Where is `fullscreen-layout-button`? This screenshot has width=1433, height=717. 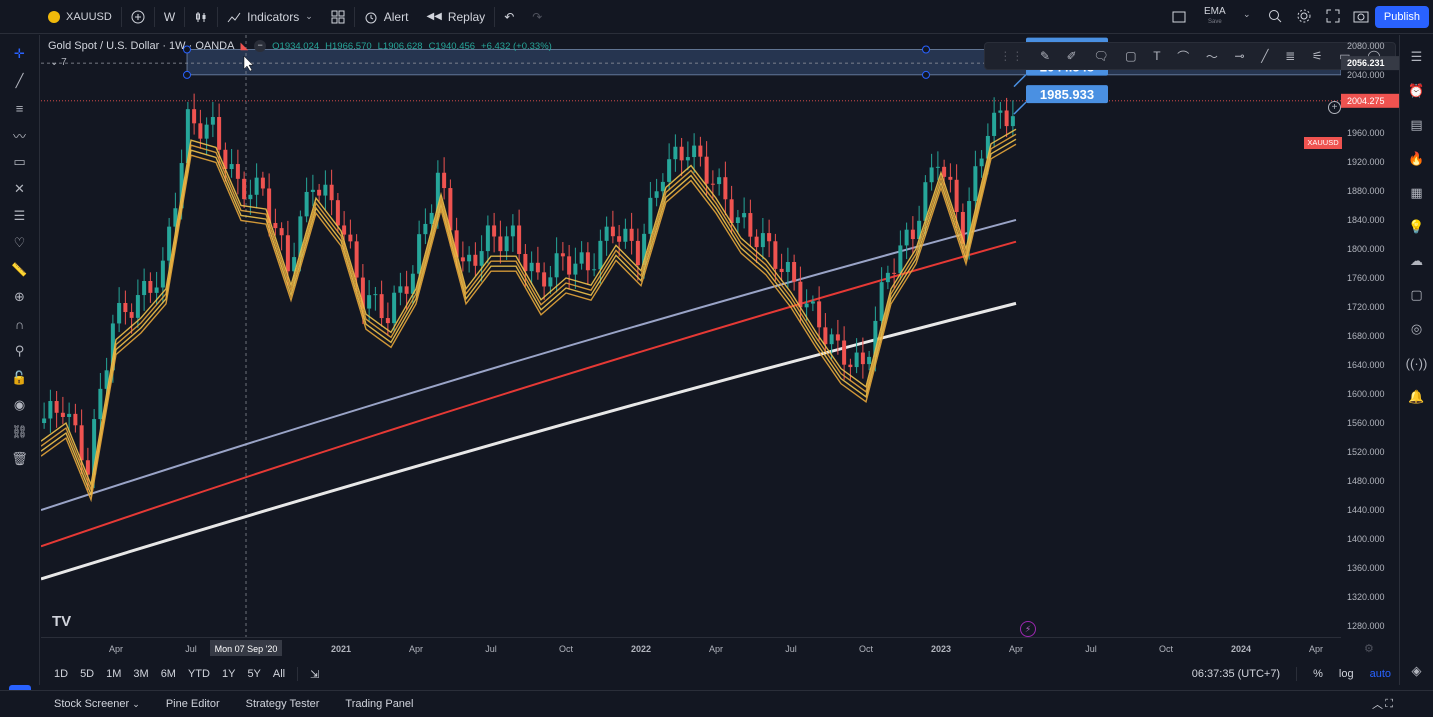
fullscreen-layout-button is located at coordinates (1179, 17).